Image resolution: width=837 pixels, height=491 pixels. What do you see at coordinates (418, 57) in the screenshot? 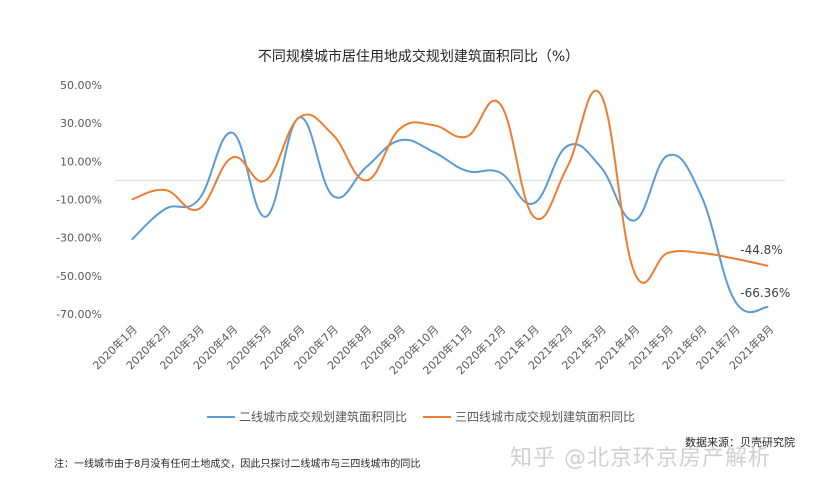
I see `chart-title: 不同规模城市居住用地成交规划建筑面积同比（%）` at bounding box center [418, 57].